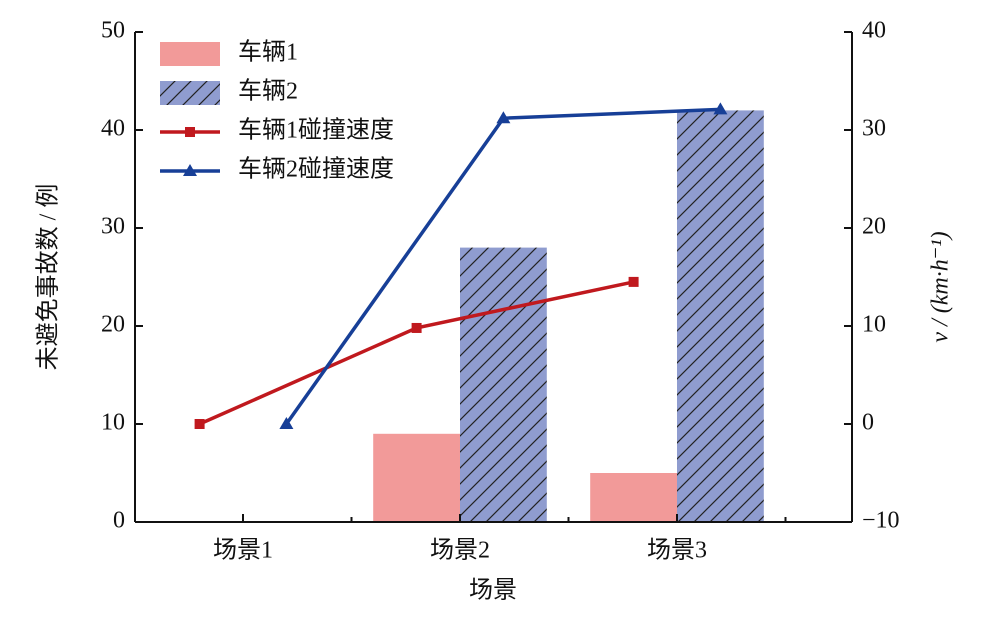  Describe the element at coordinates (874, 325) in the screenshot. I see `y2-tick-label: 10` at that location.